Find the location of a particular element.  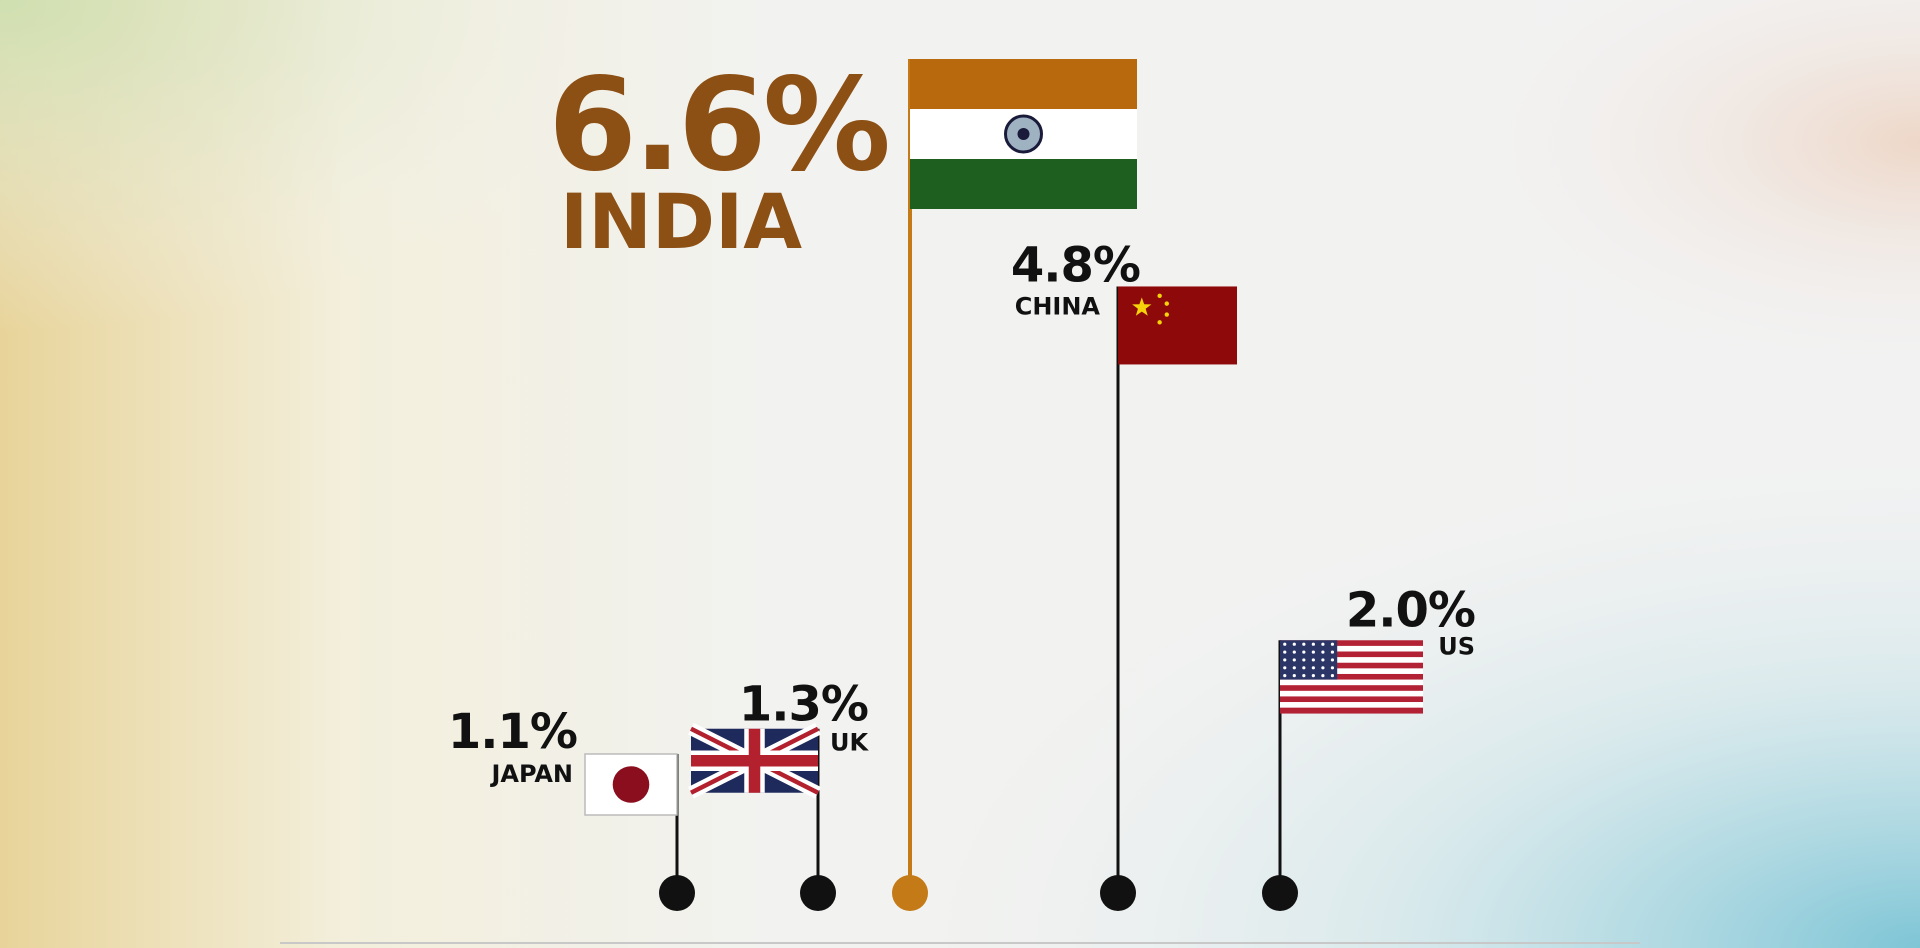

value-label: 4.8% is located at coordinates (1075, 265).